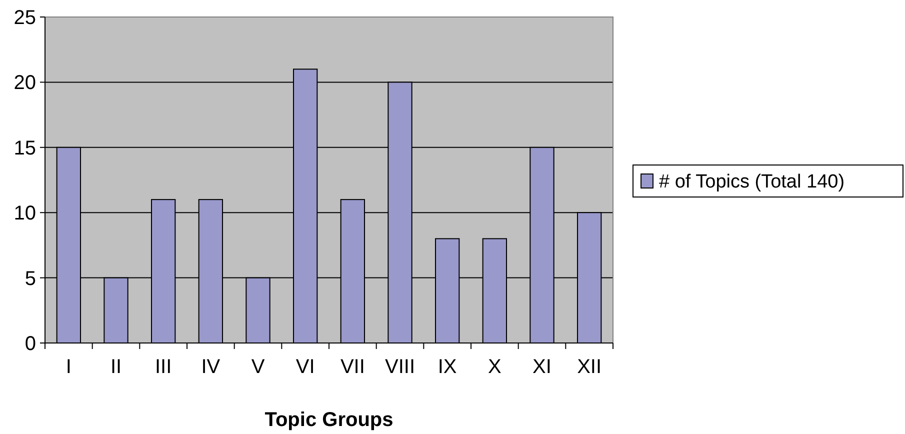 The height and width of the screenshot is (434, 905). What do you see at coordinates (163, 367) in the screenshot?
I see `x-tick-label: III` at bounding box center [163, 367].